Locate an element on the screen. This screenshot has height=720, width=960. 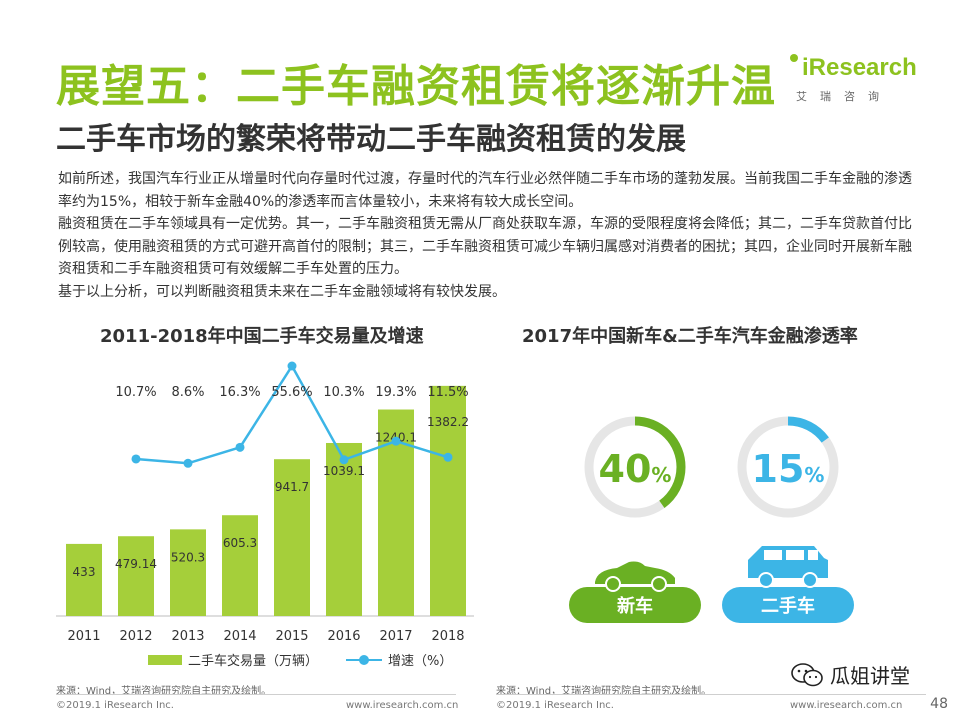
page-title: 展望五：二手车融资租赁将逐渐升温 is located at coordinates (416, 86).